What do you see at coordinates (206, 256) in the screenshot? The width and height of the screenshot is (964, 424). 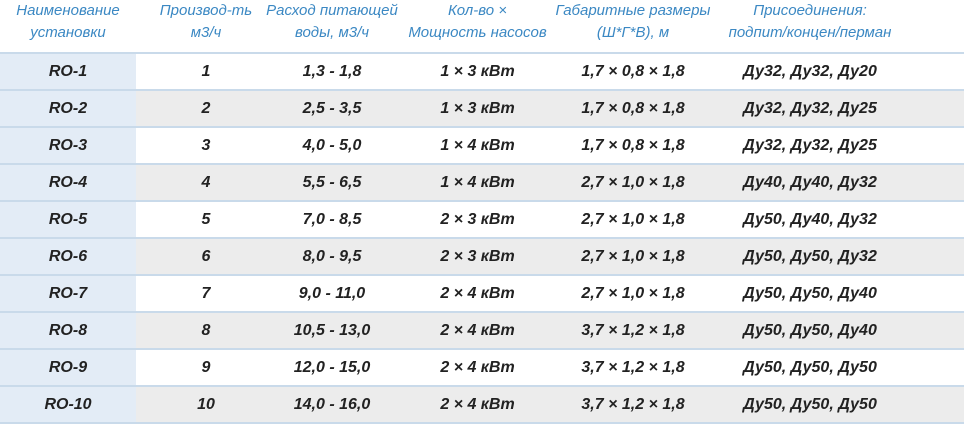 I see `cell-capacity: 6` at bounding box center [206, 256].